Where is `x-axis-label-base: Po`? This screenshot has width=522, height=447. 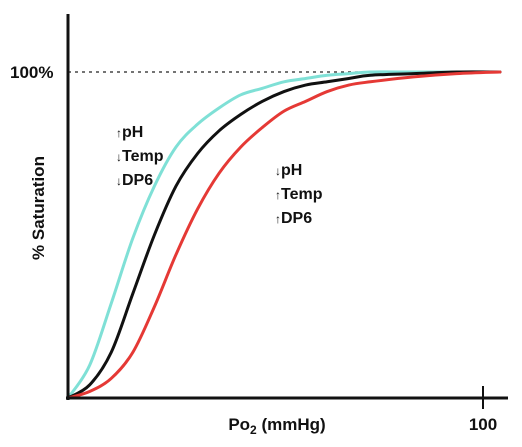 x-axis-label-base: Po is located at coordinates (239, 424).